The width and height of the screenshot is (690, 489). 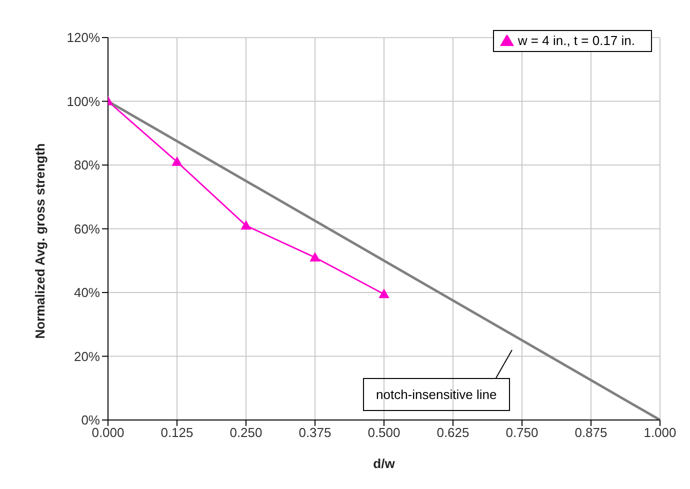 I want to click on x-tick-label: 0.500, so click(x=384, y=432).